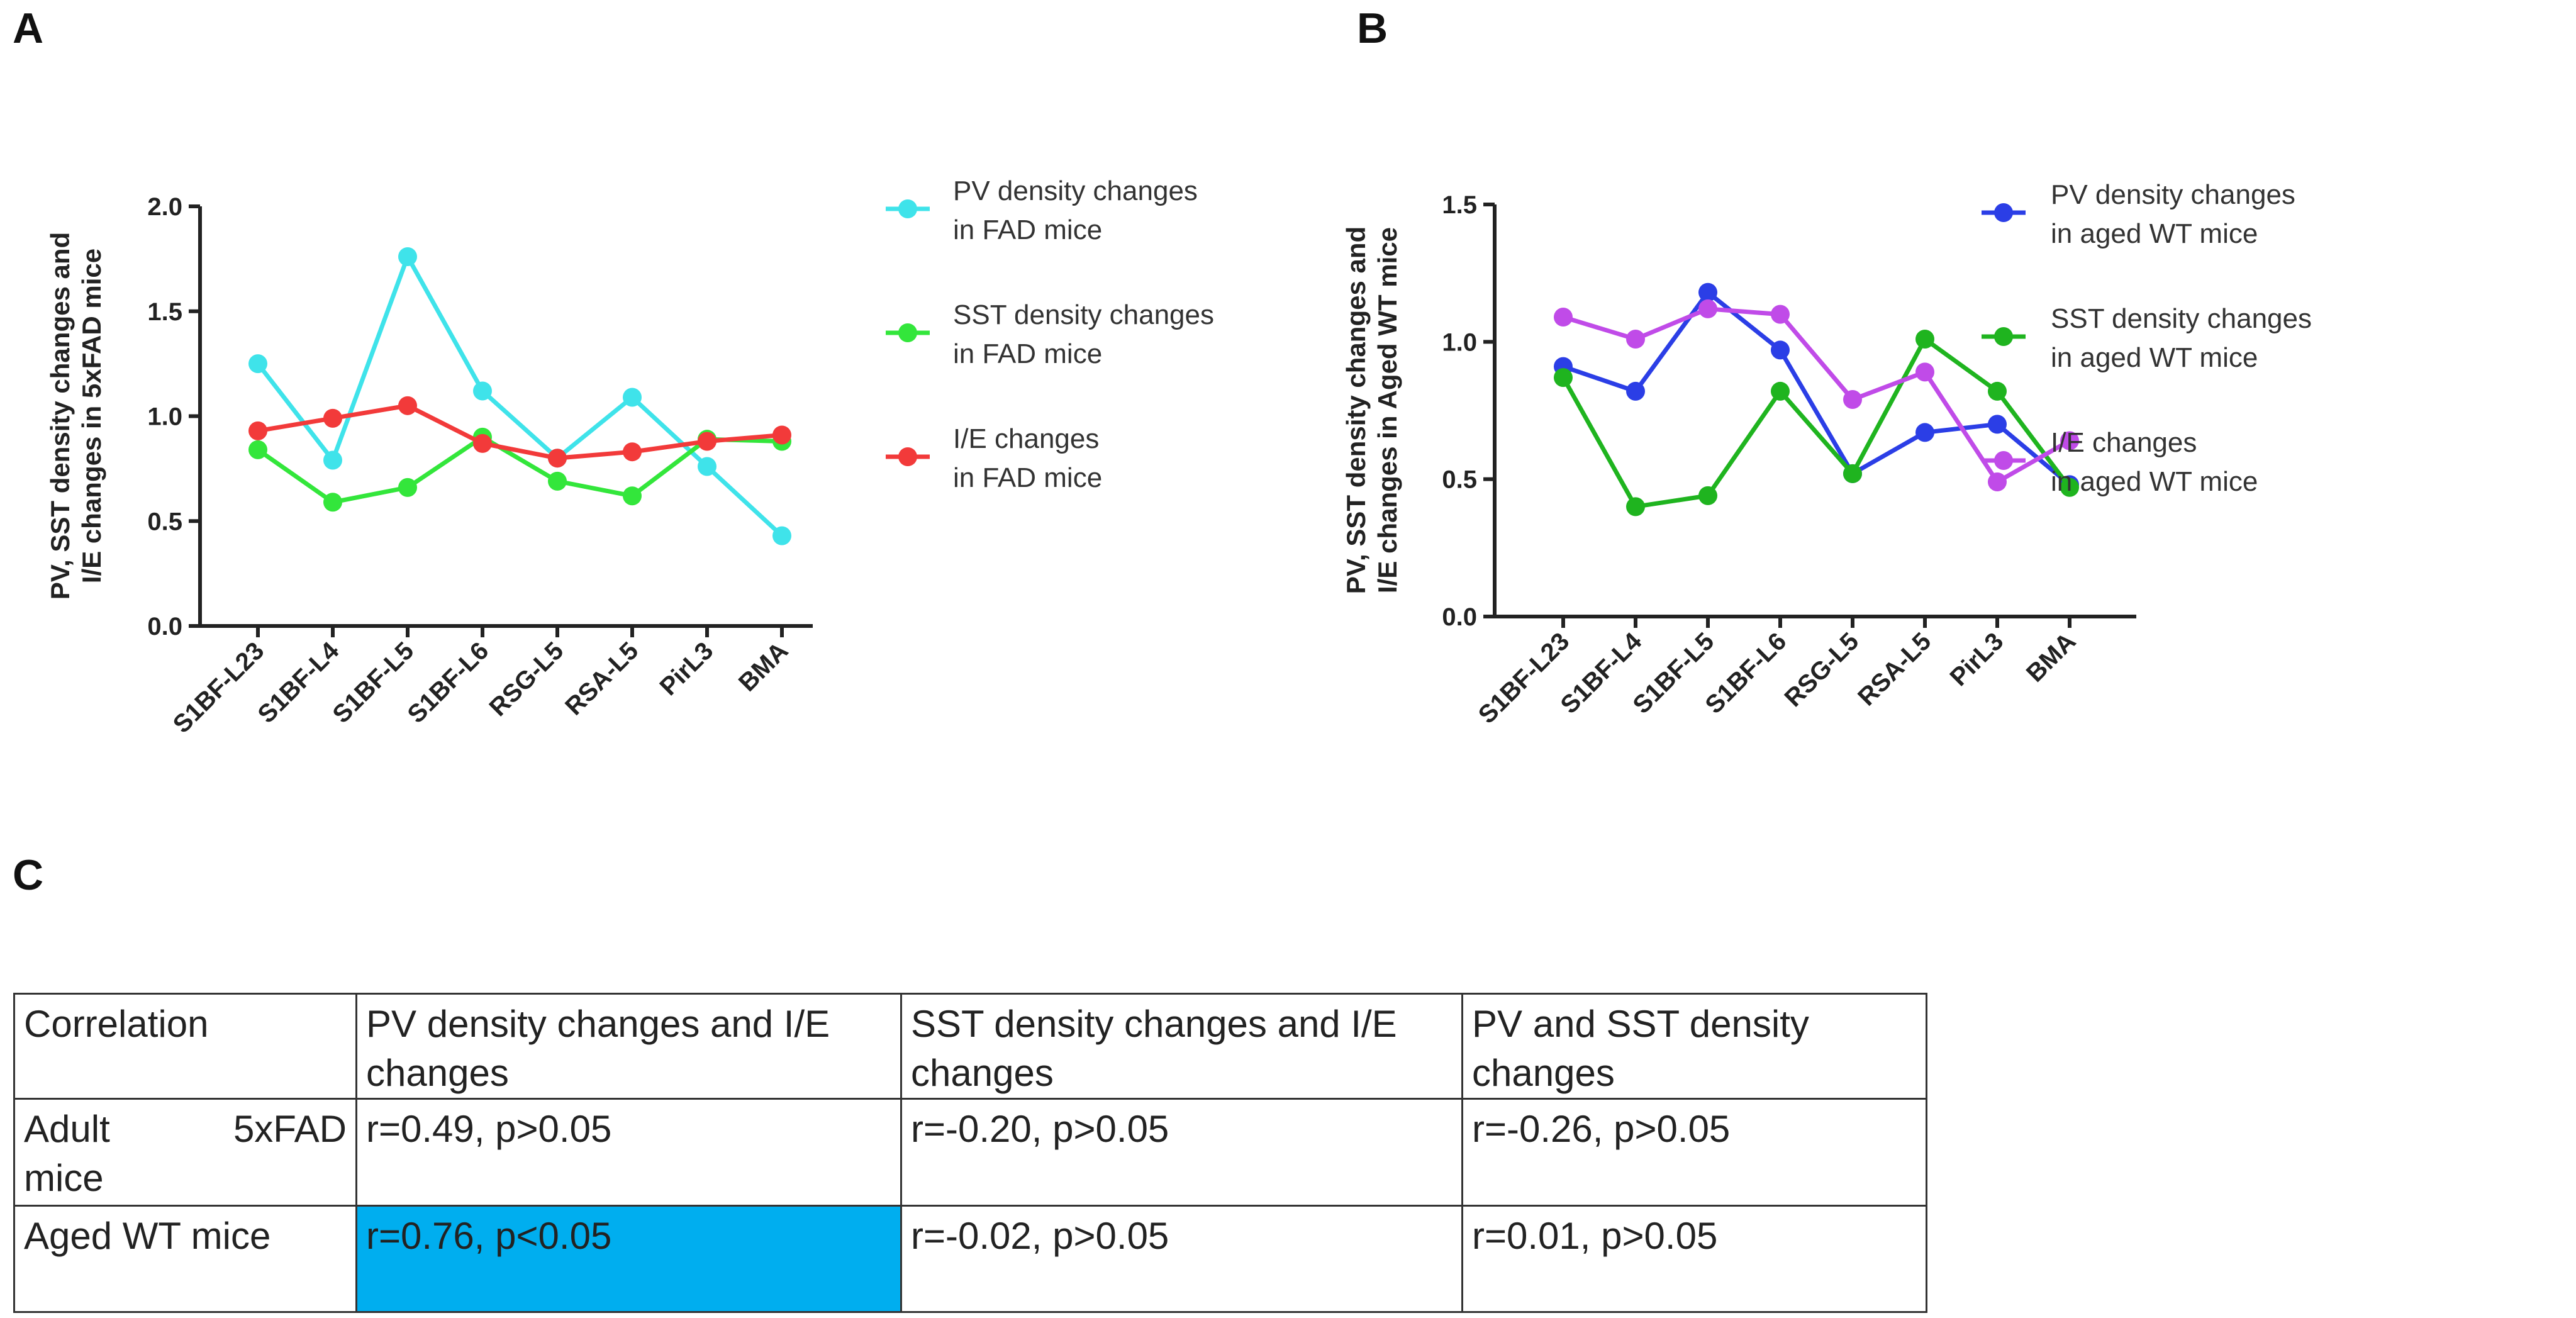 This screenshot has width=2576, height=1318. Describe the element at coordinates (628, 1046) in the screenshot. I see `table-header-cell: PV density changes and I/E changes` at that location.